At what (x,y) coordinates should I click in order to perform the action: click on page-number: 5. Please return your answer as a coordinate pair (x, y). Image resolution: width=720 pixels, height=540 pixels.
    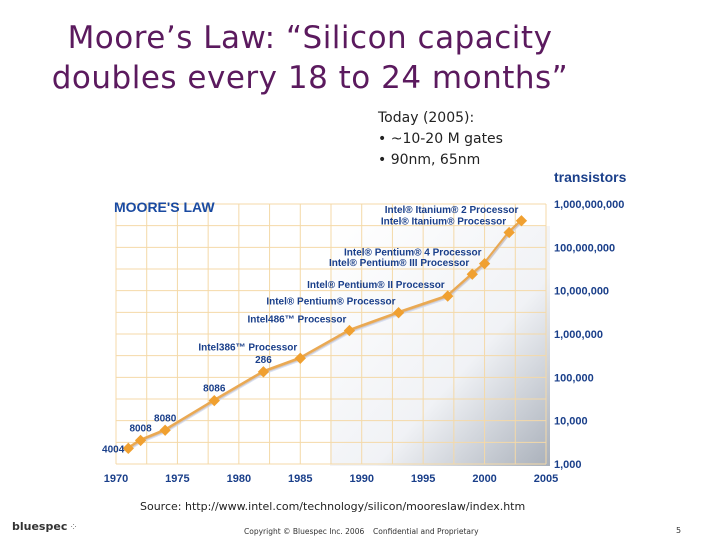
    Looking at the image, I should click on (679, 530).